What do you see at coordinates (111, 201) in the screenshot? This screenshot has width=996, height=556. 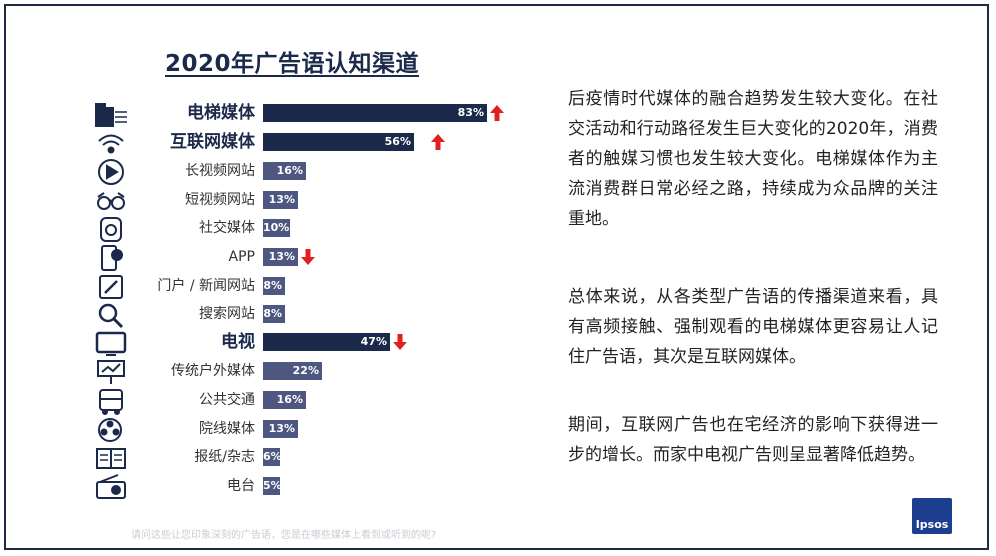 I see `glasses-icon` at bounding box center [111, 201].